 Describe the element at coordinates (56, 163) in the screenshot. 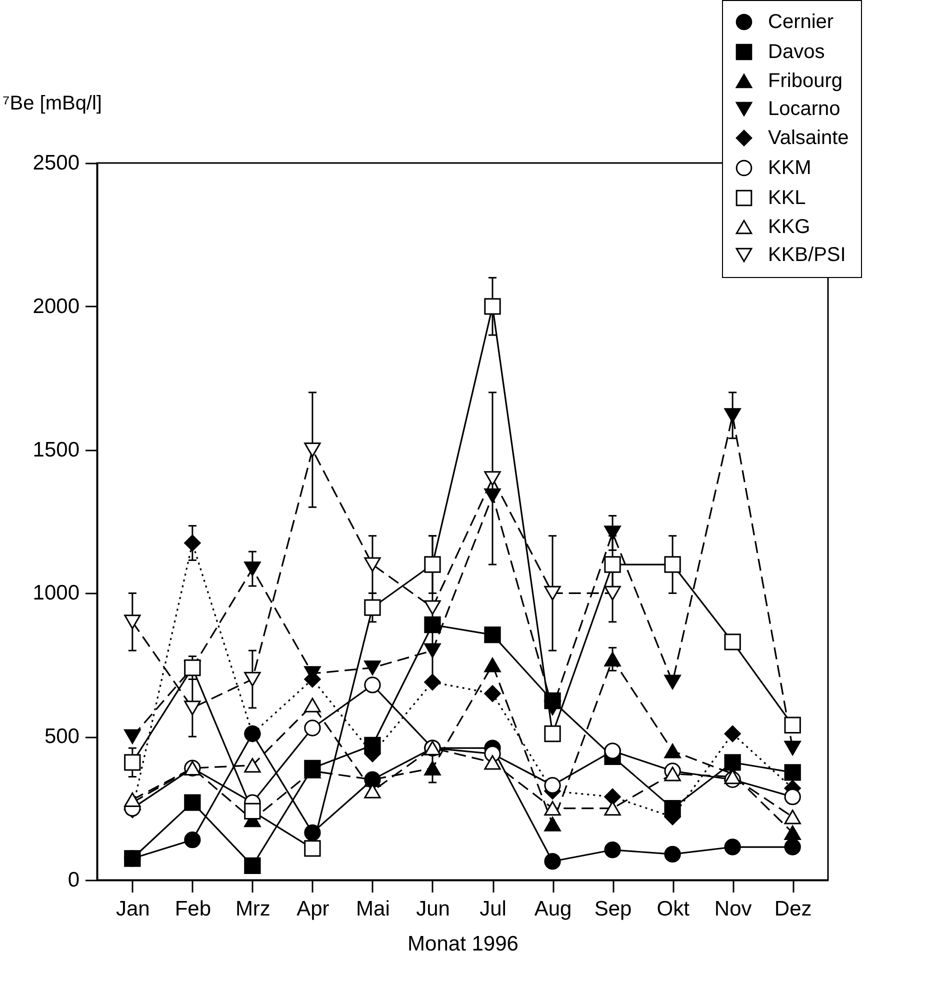

I see `y-tick-label: 2500` at that location.